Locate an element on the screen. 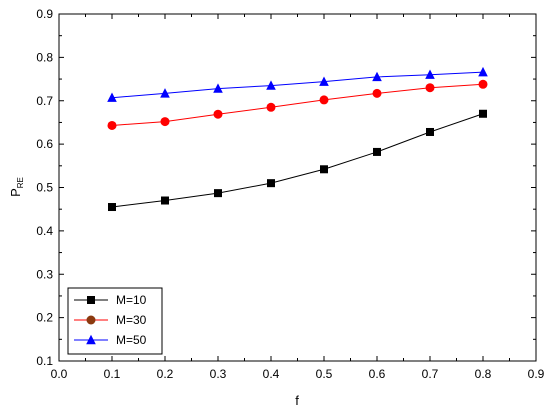 Image resolution: width=550 pixels, height=414 pixels. legend: M=10 M=30 M=50 is located at coordinates (115, 321).